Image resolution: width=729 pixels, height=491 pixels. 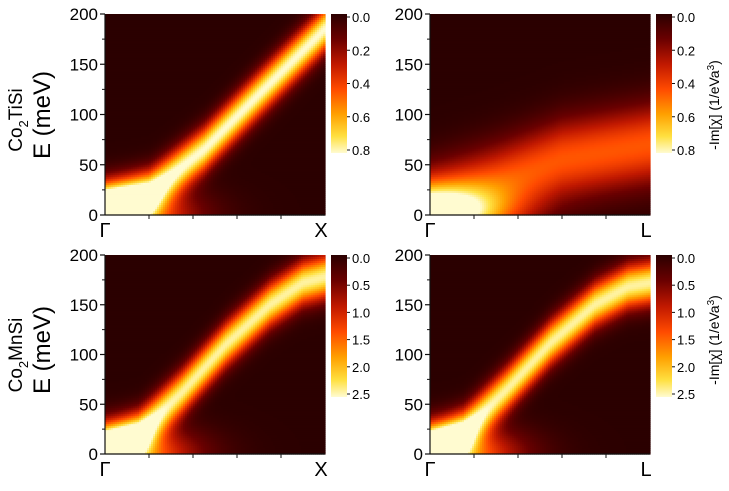 I want to click on colorbar-label: -Im[χ] (1/eVa, so click(x=714, y=345).